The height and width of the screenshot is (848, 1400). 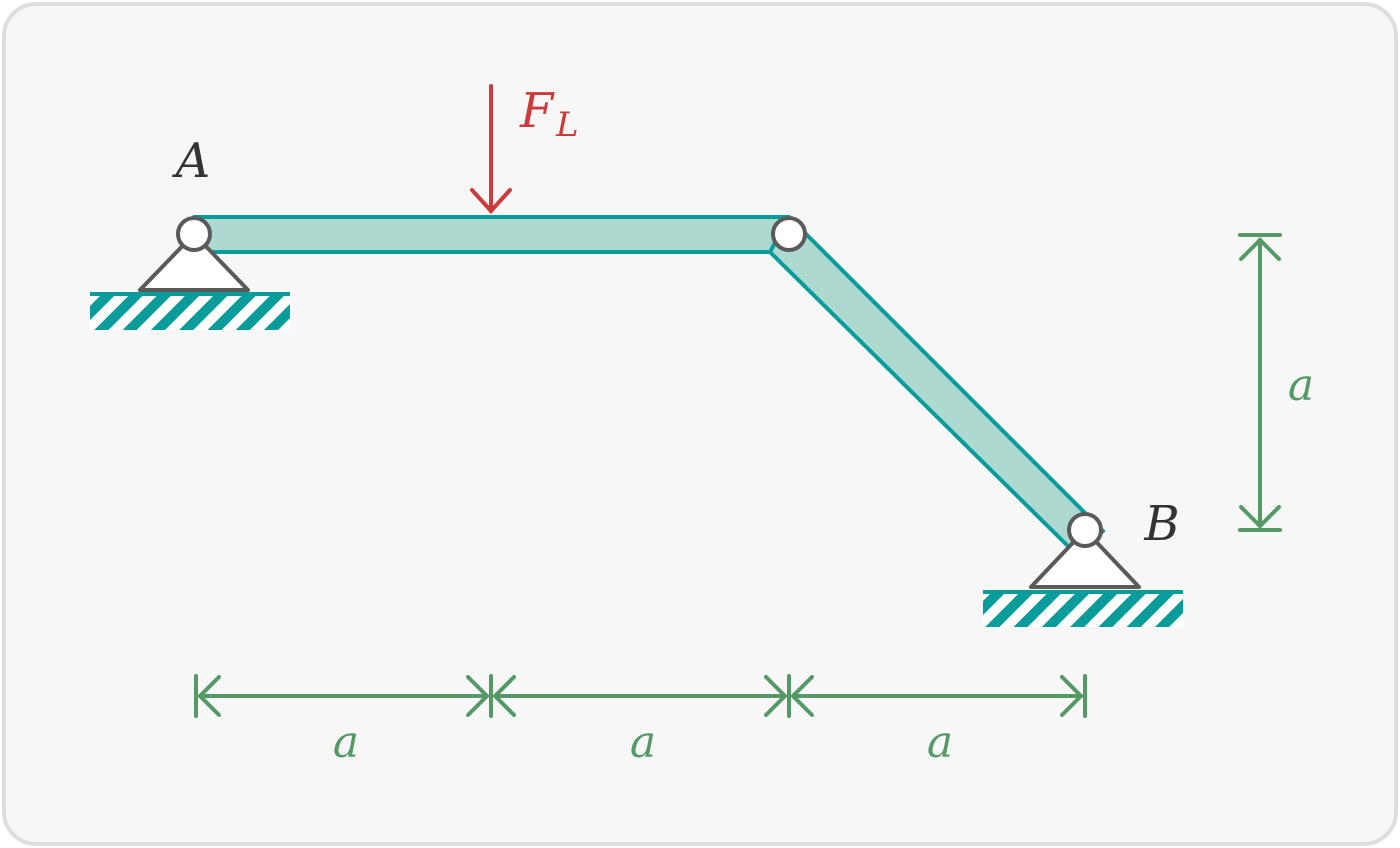 What do you see at coordinates (643, 742) in the screenshot?
I see `label-dim-2: a` at bounding box center [643, 742].